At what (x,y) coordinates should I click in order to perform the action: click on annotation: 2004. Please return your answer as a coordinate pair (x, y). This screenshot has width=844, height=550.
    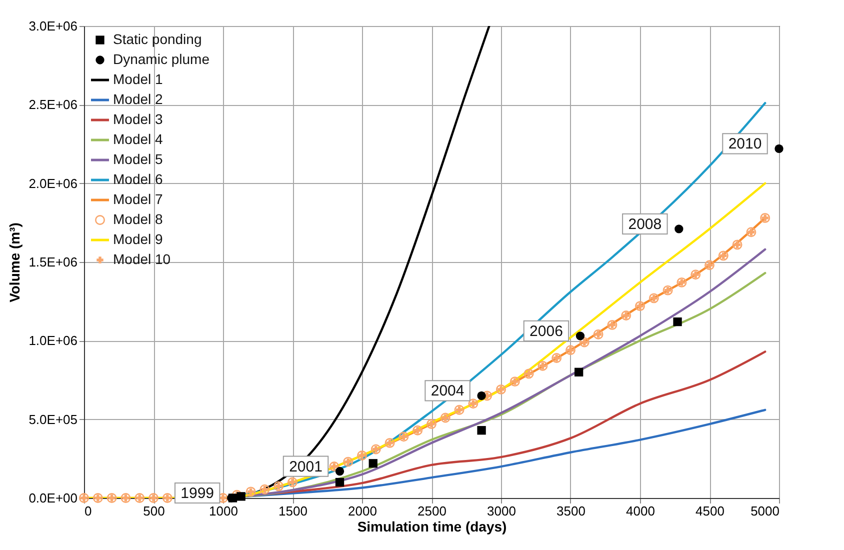
    Looking at the image, I should click on (447, 391).